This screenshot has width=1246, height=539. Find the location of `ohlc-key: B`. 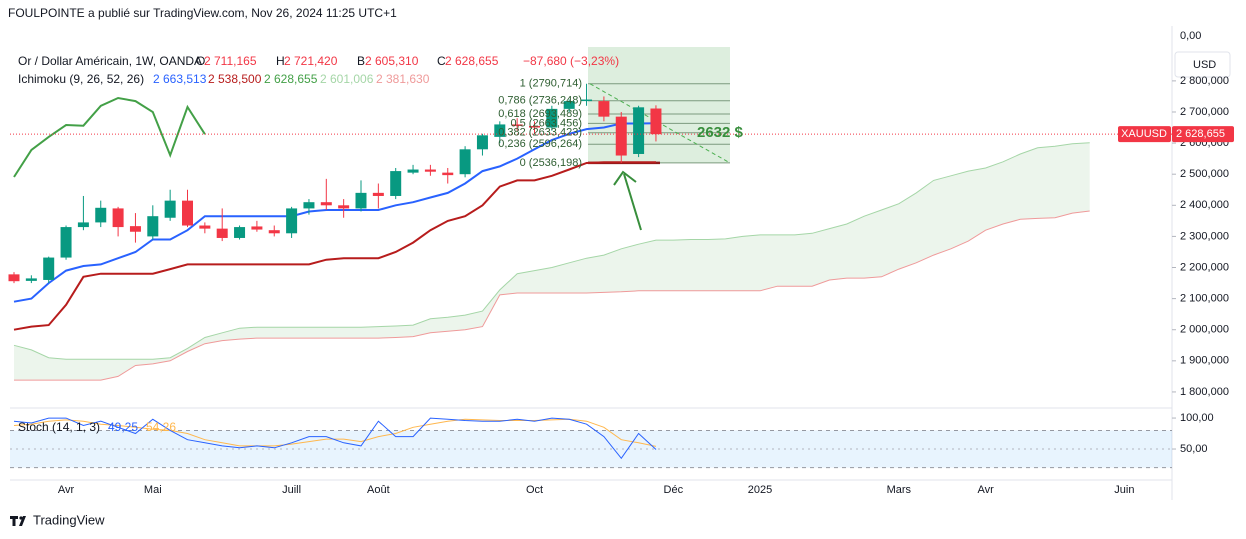

ohlc-key: B is located at coordinates (361, 61).